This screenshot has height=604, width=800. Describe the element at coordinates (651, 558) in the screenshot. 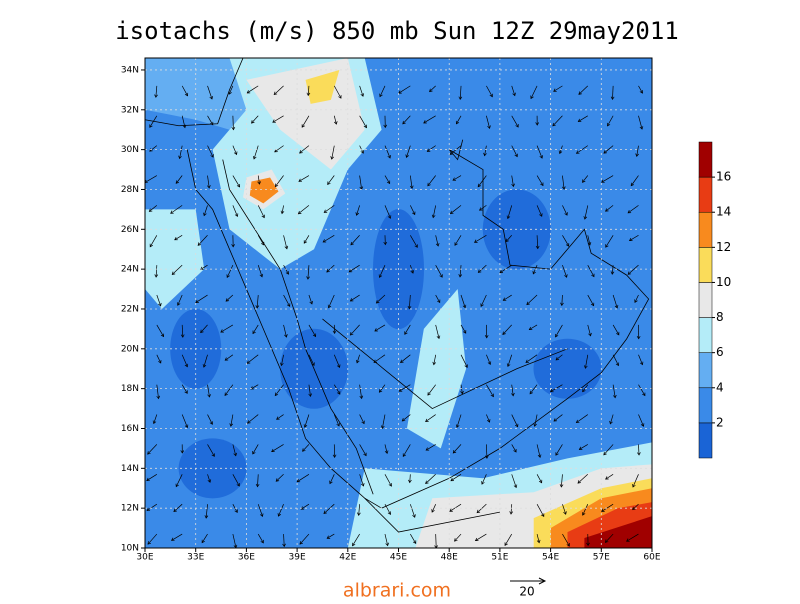

I see `x-tick-label: 60E` at that location.